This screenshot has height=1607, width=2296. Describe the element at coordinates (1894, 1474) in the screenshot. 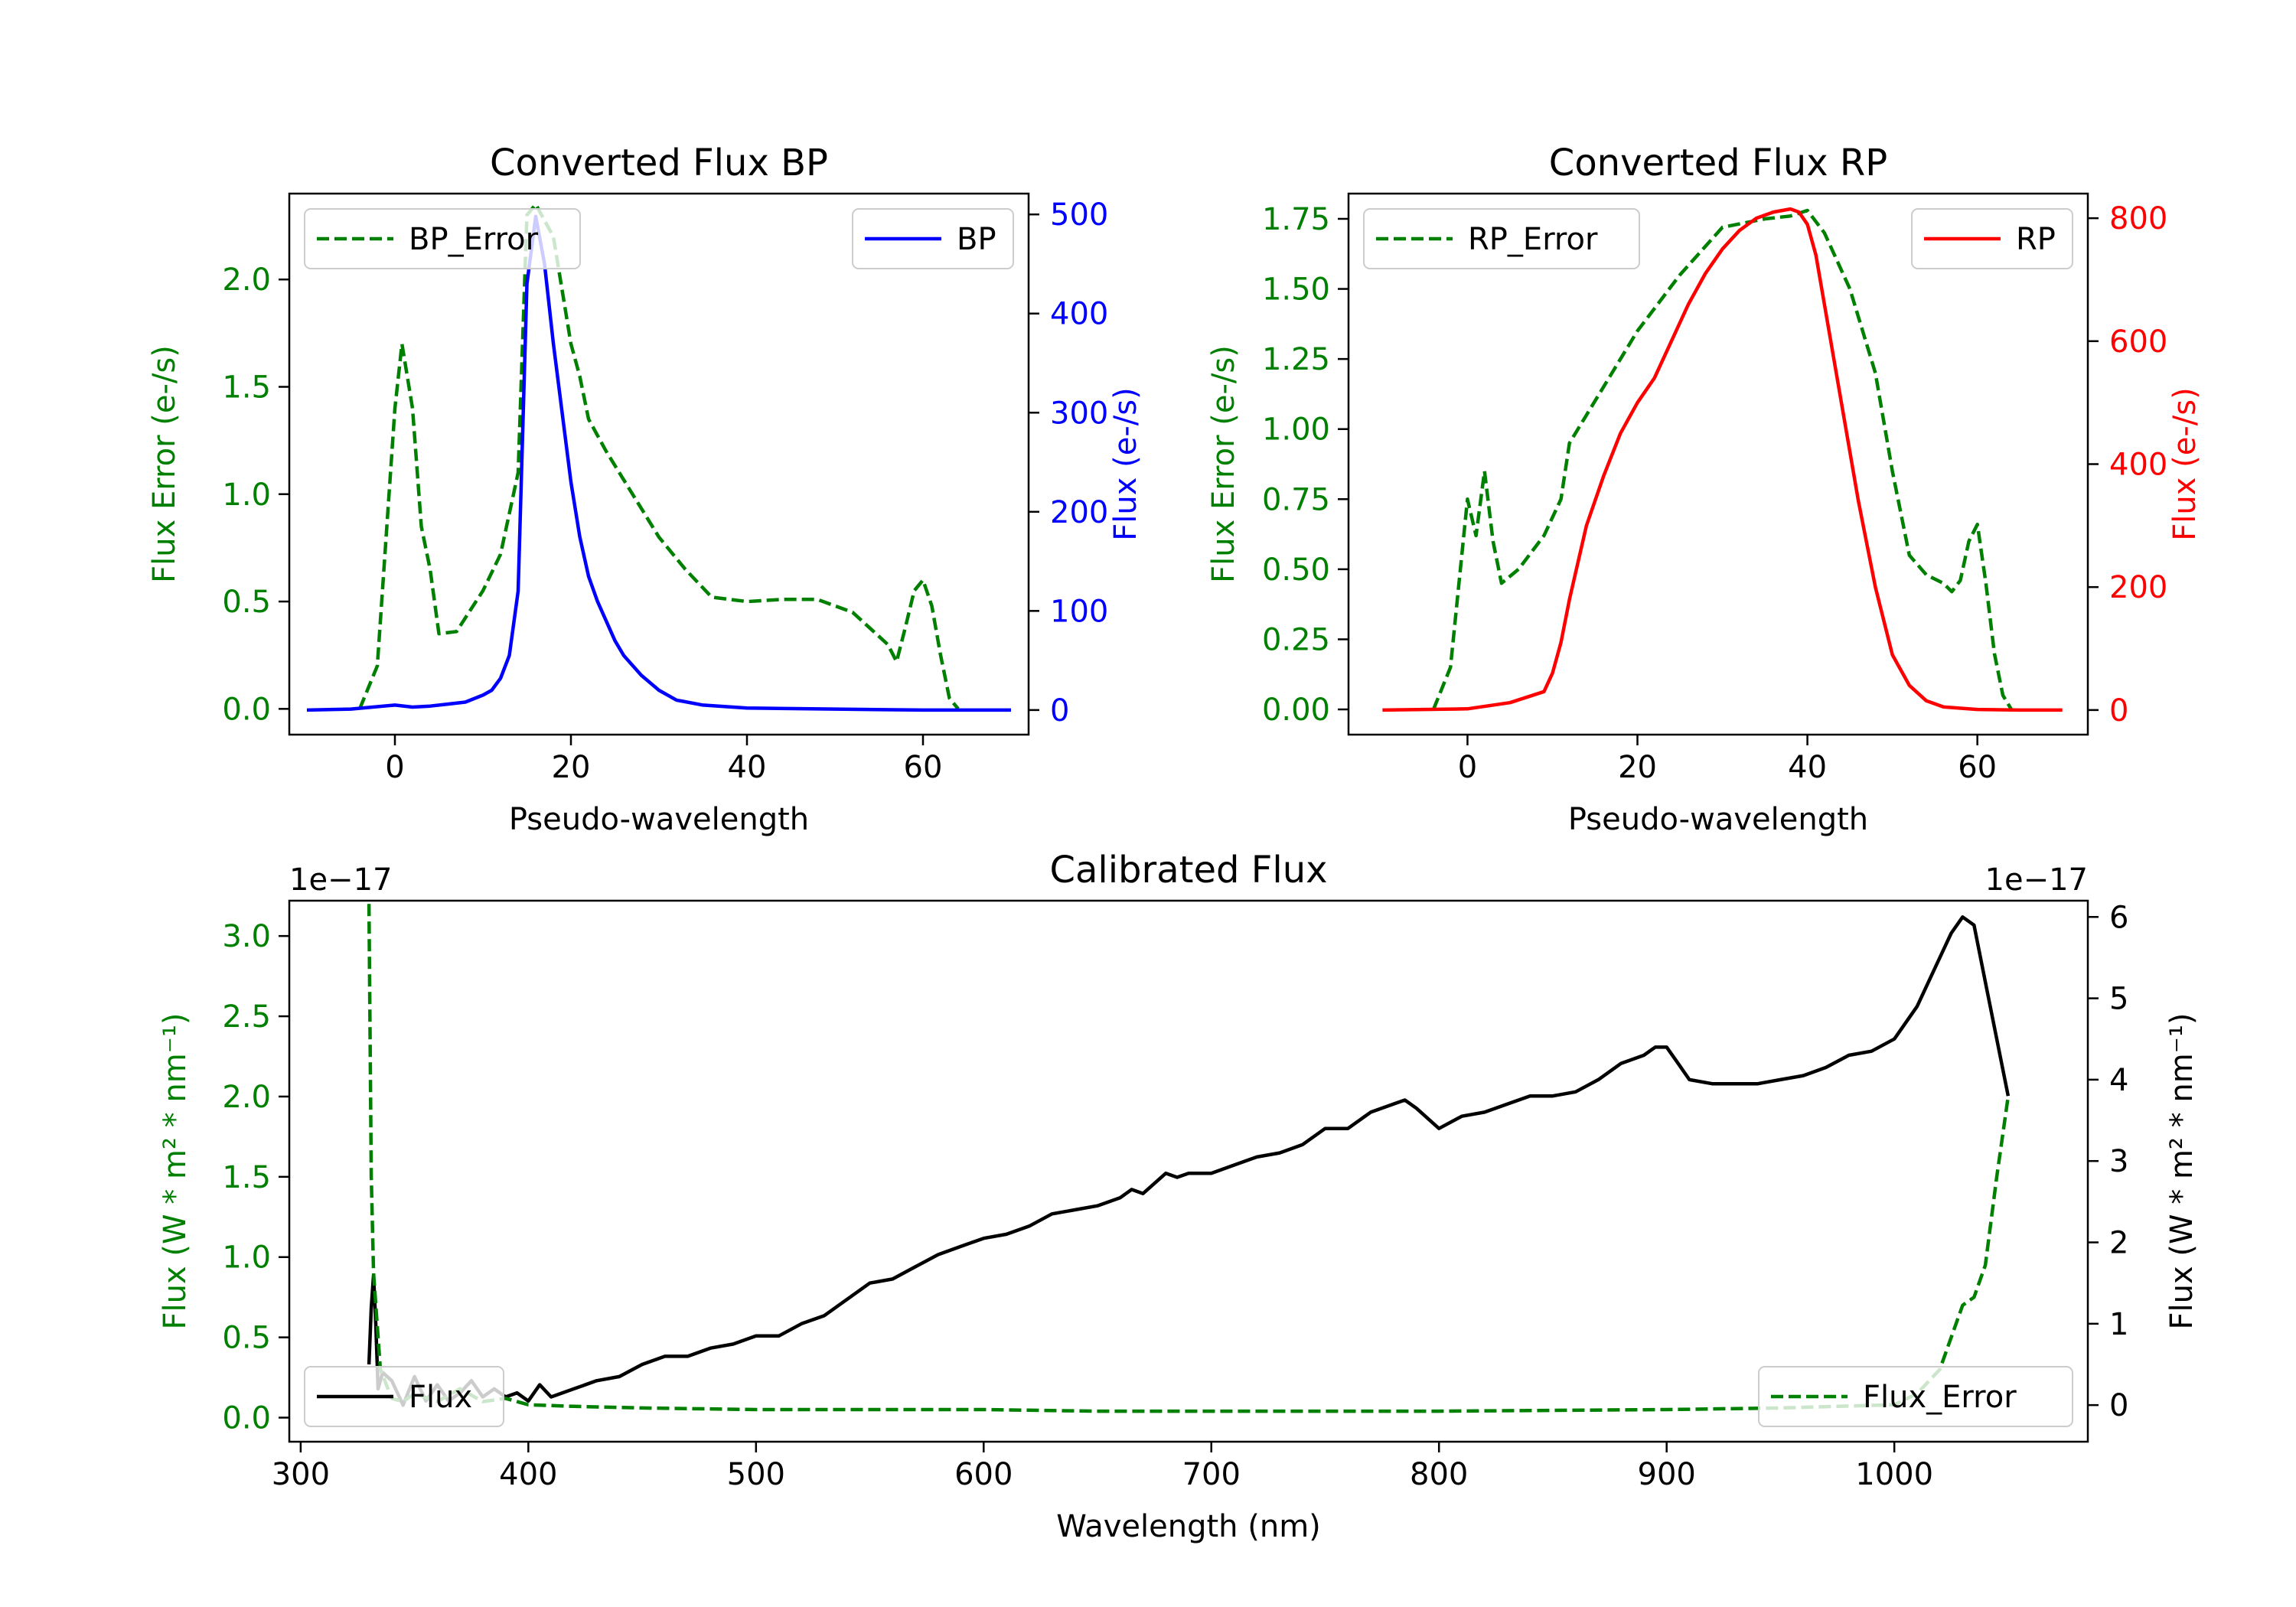

I see `x-tick-label: 1000` at that location.